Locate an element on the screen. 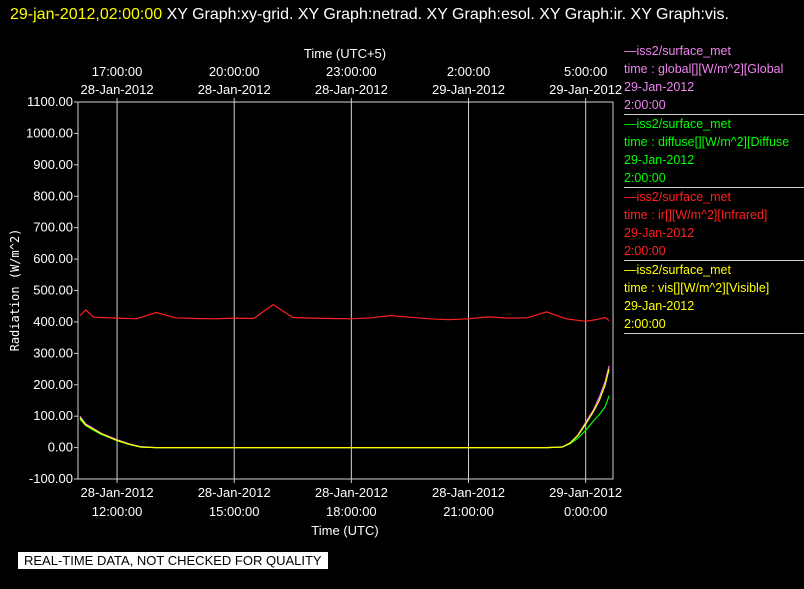  y-tick-label: 700.00 is located at coordinates (53, 227).